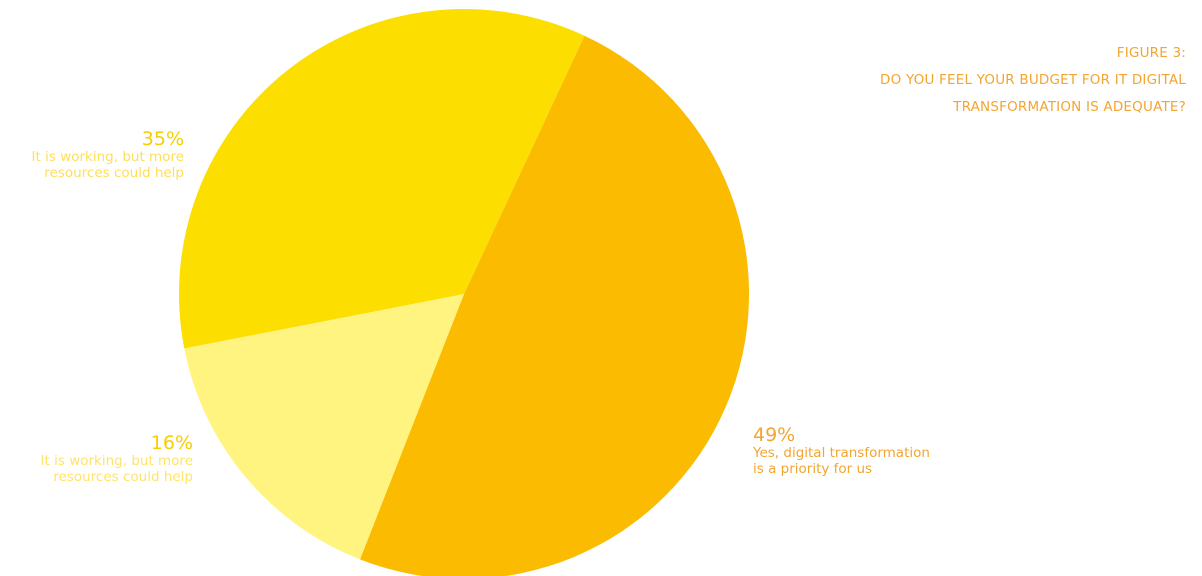 This screenshot has width=1202, height=576. I want to click on slice-percent-49: 49%, so click(774, 435).